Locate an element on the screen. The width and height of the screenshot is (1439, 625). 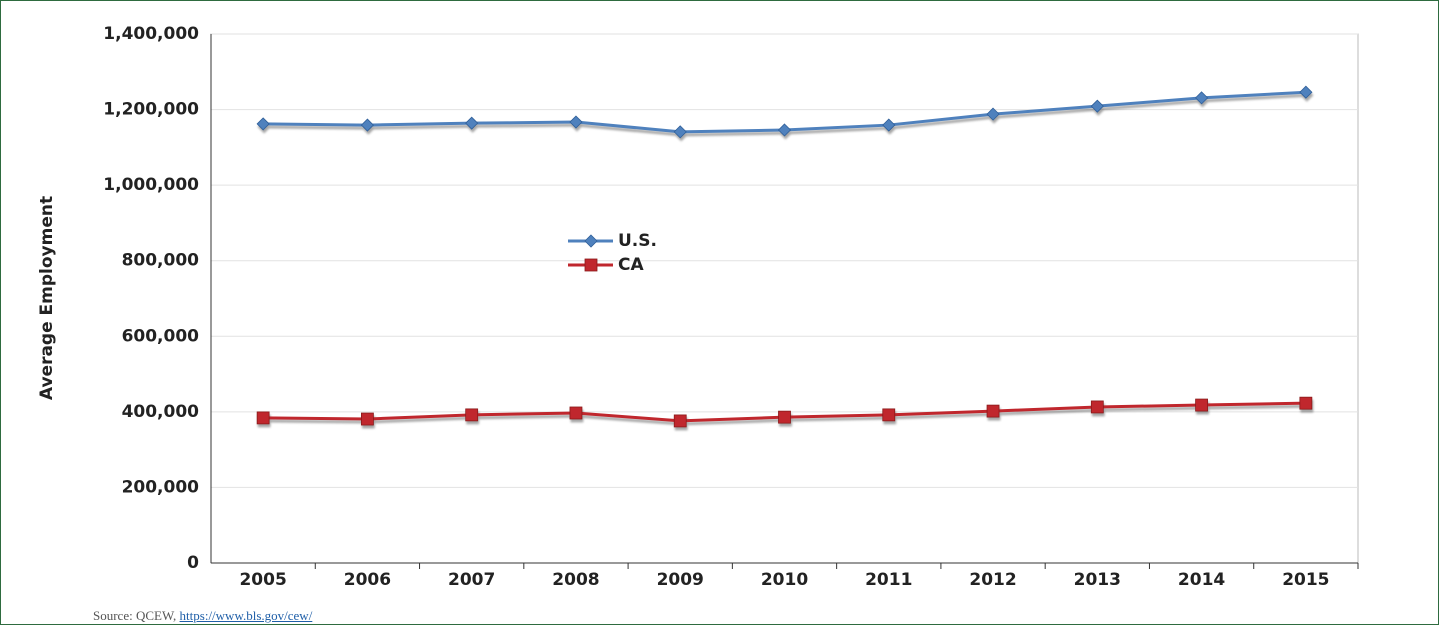
y-tick-label: 600,000 is located at coordinates (161, 336).